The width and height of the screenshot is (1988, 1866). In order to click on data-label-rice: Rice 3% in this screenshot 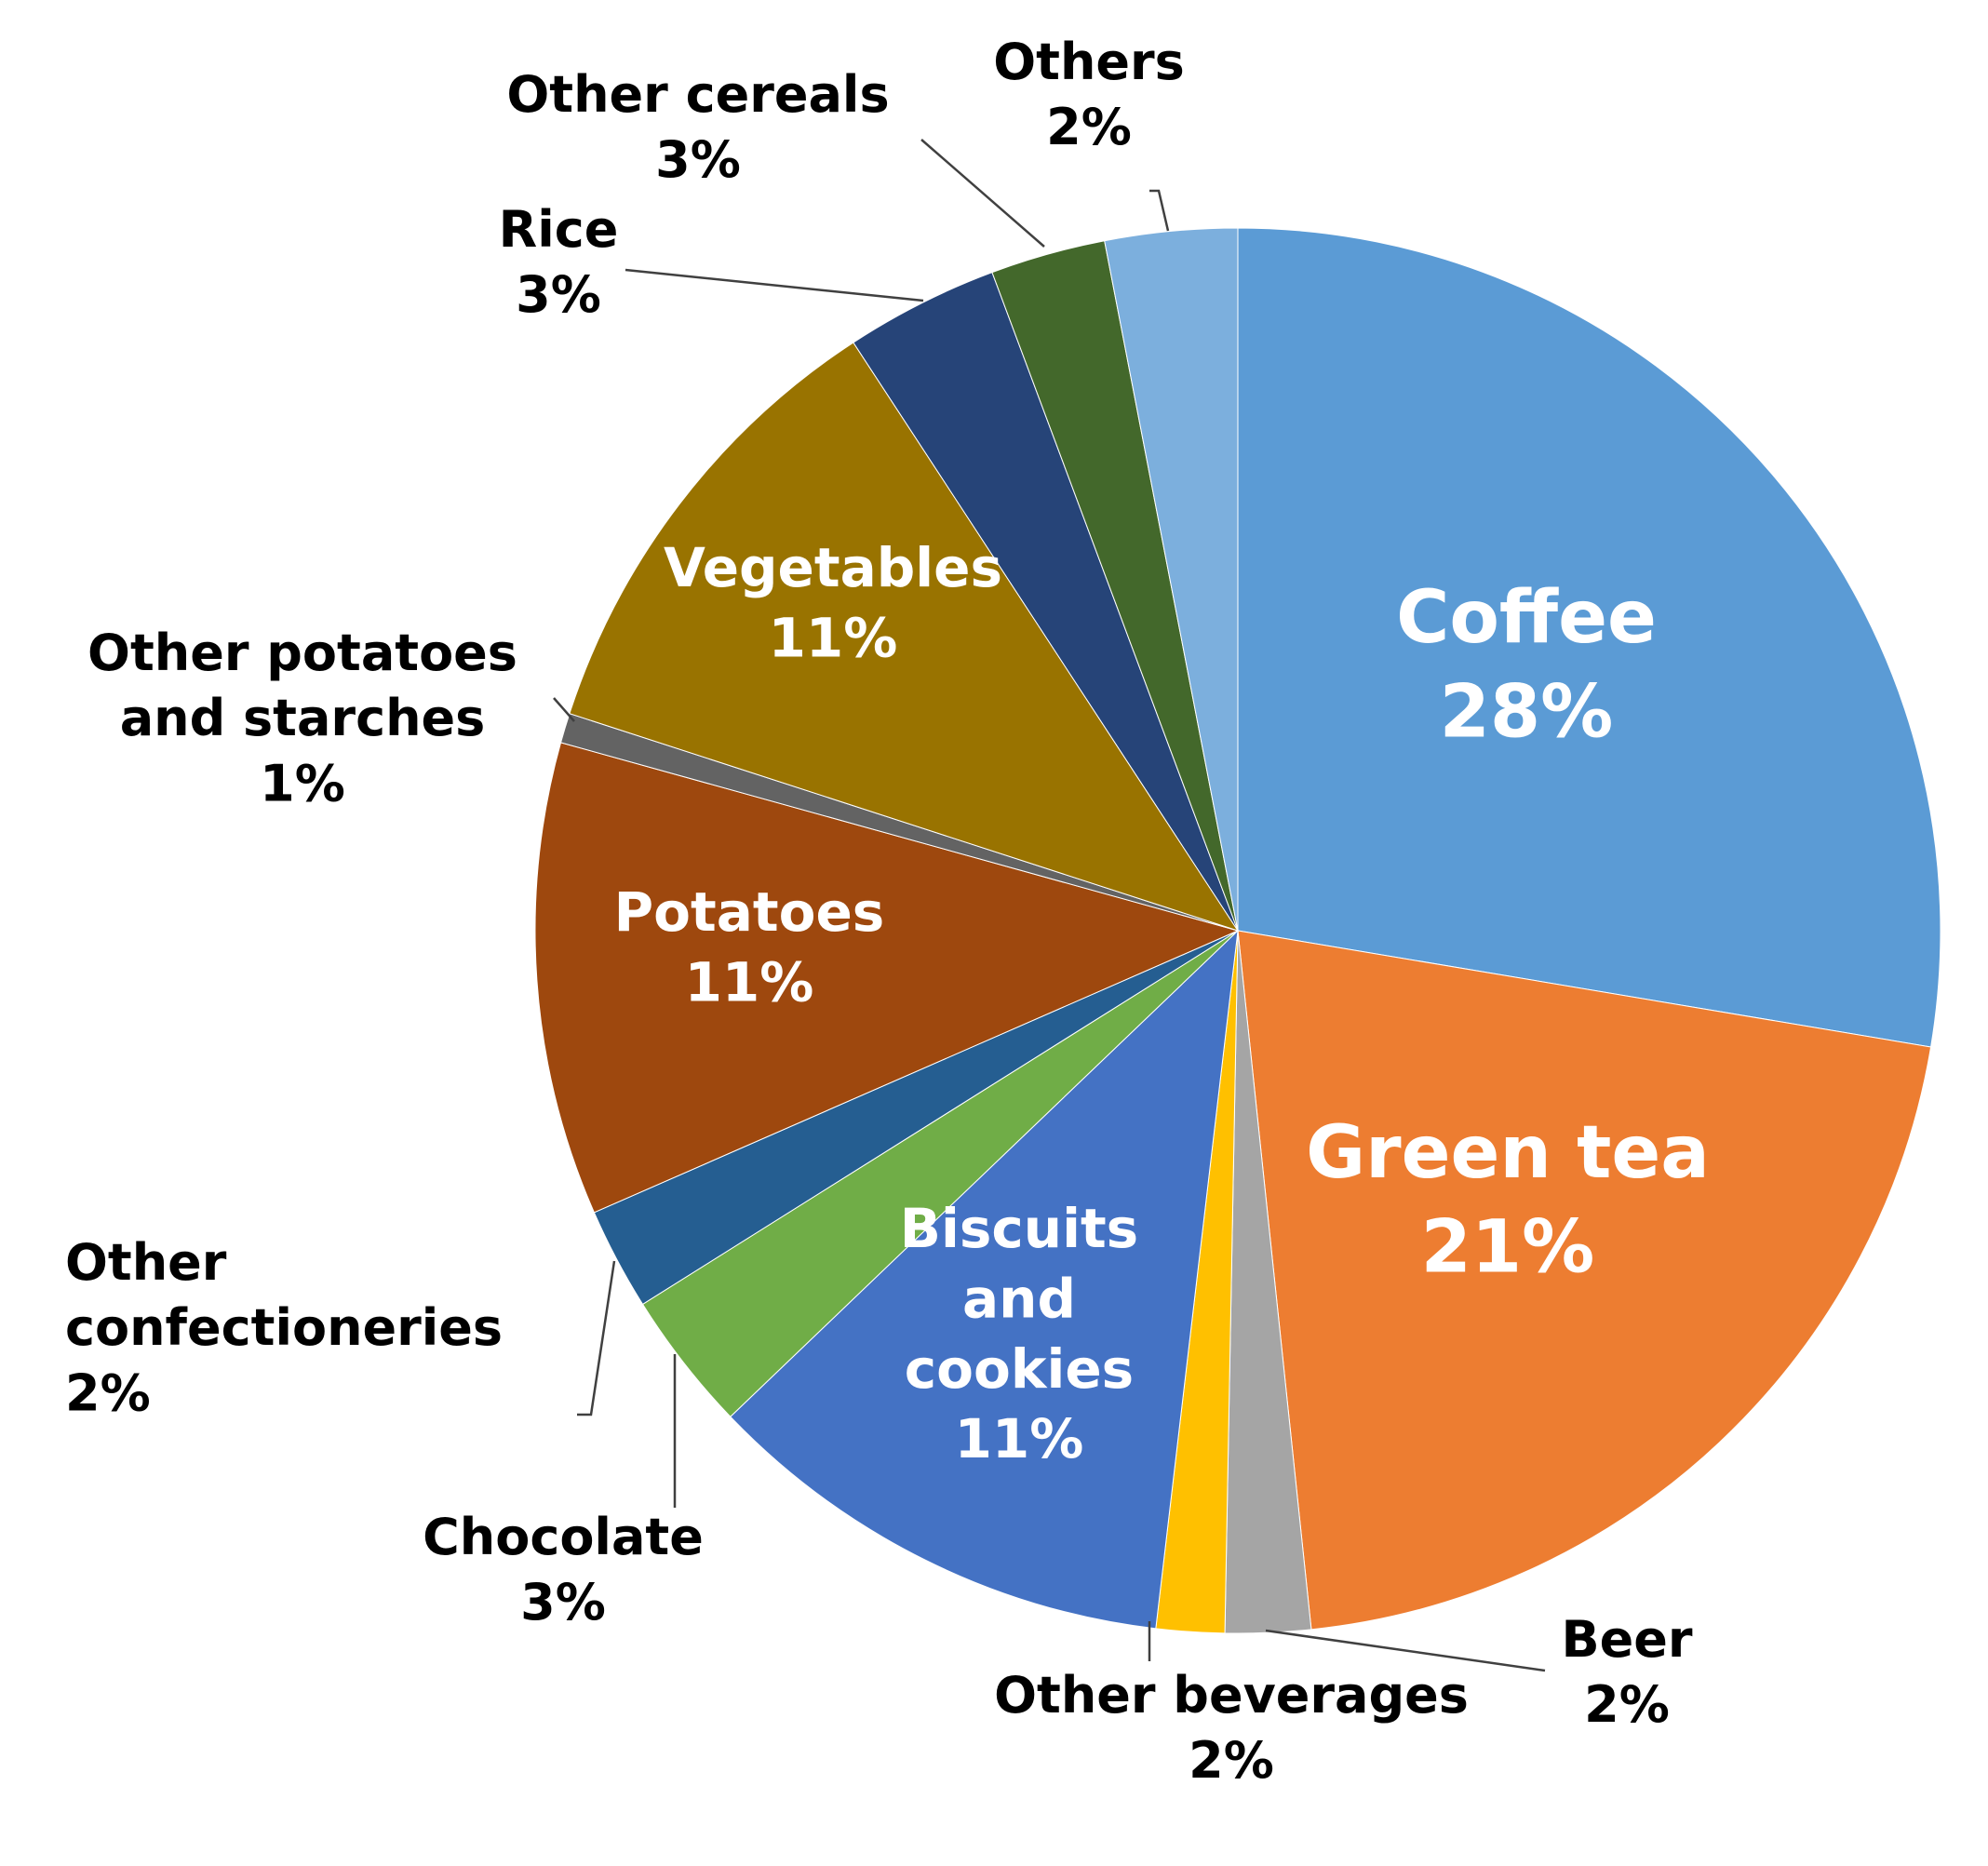, I will do `click(559, 262)`.